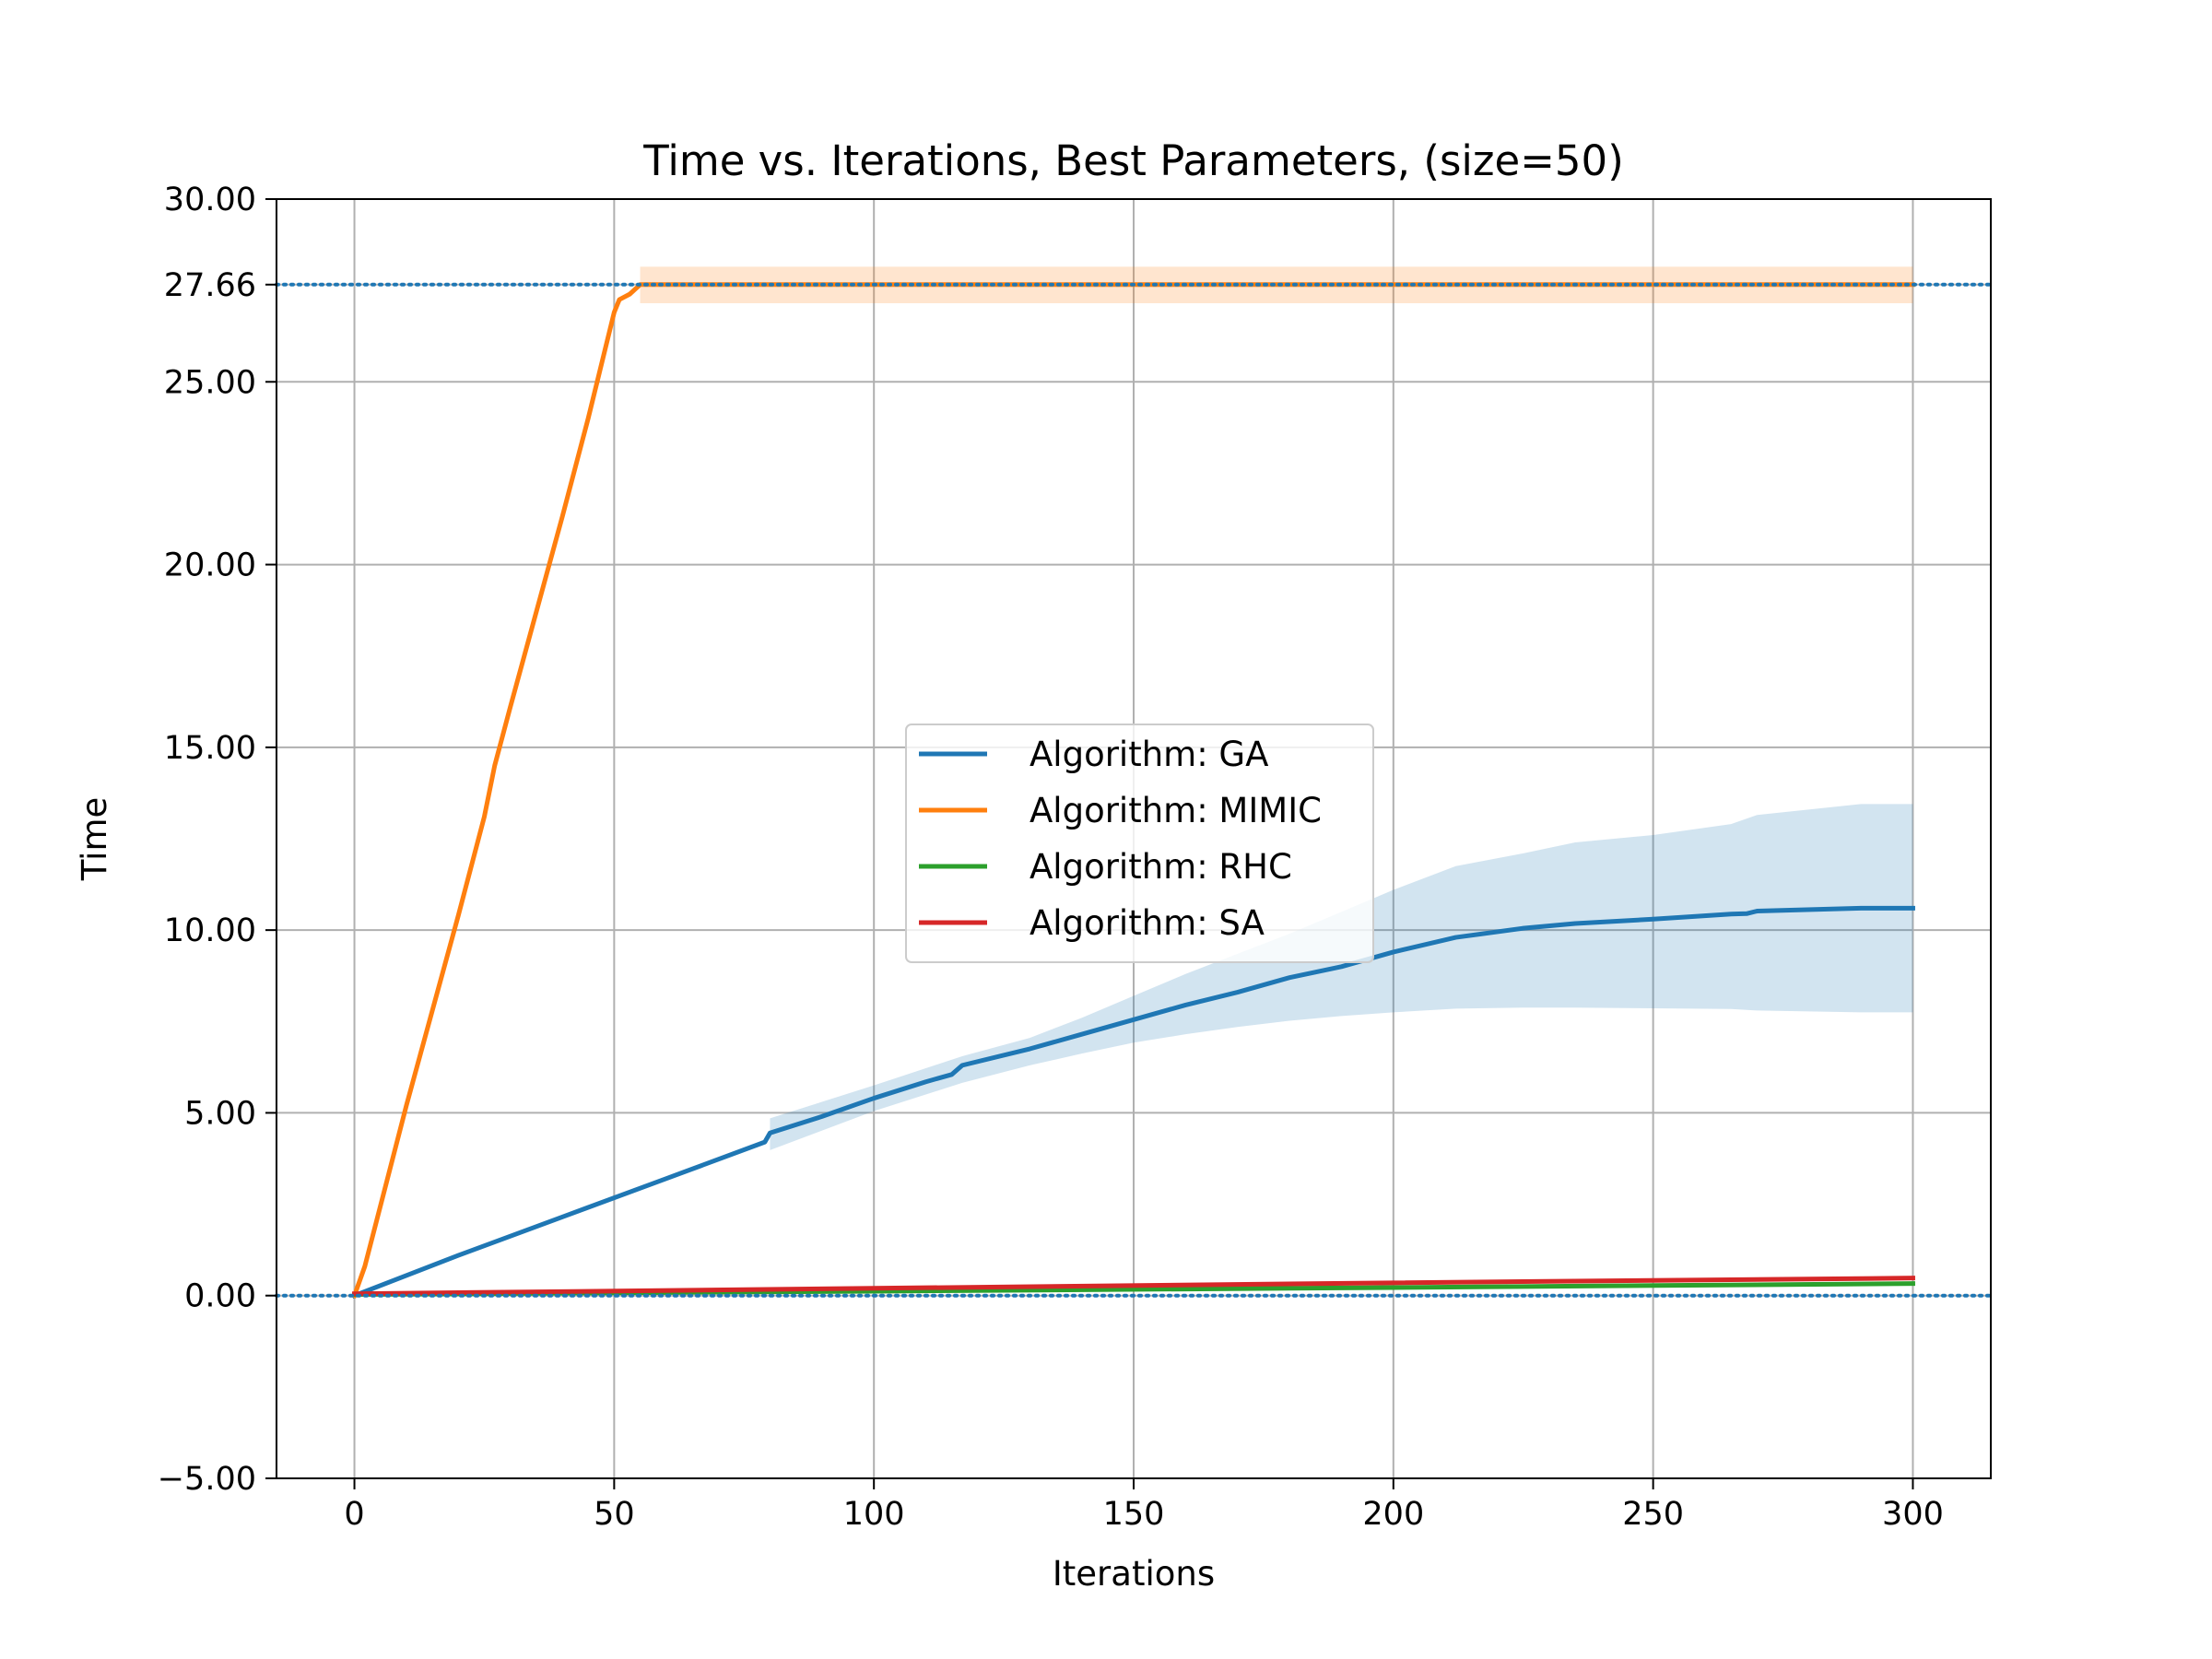  I want to click on x-tick-label: 50, so click(614, 1514).